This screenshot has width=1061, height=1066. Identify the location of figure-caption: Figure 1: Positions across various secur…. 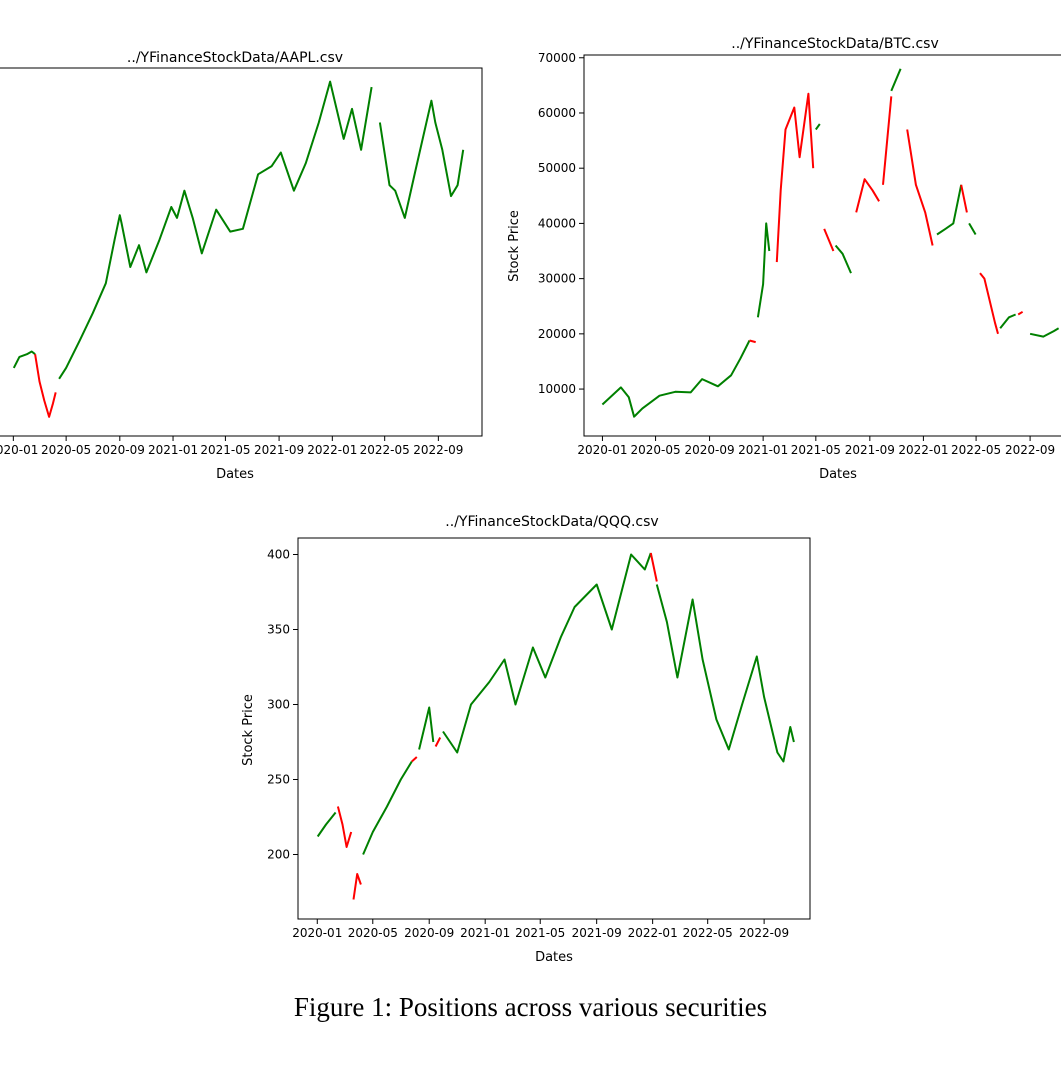
(530, 1007).